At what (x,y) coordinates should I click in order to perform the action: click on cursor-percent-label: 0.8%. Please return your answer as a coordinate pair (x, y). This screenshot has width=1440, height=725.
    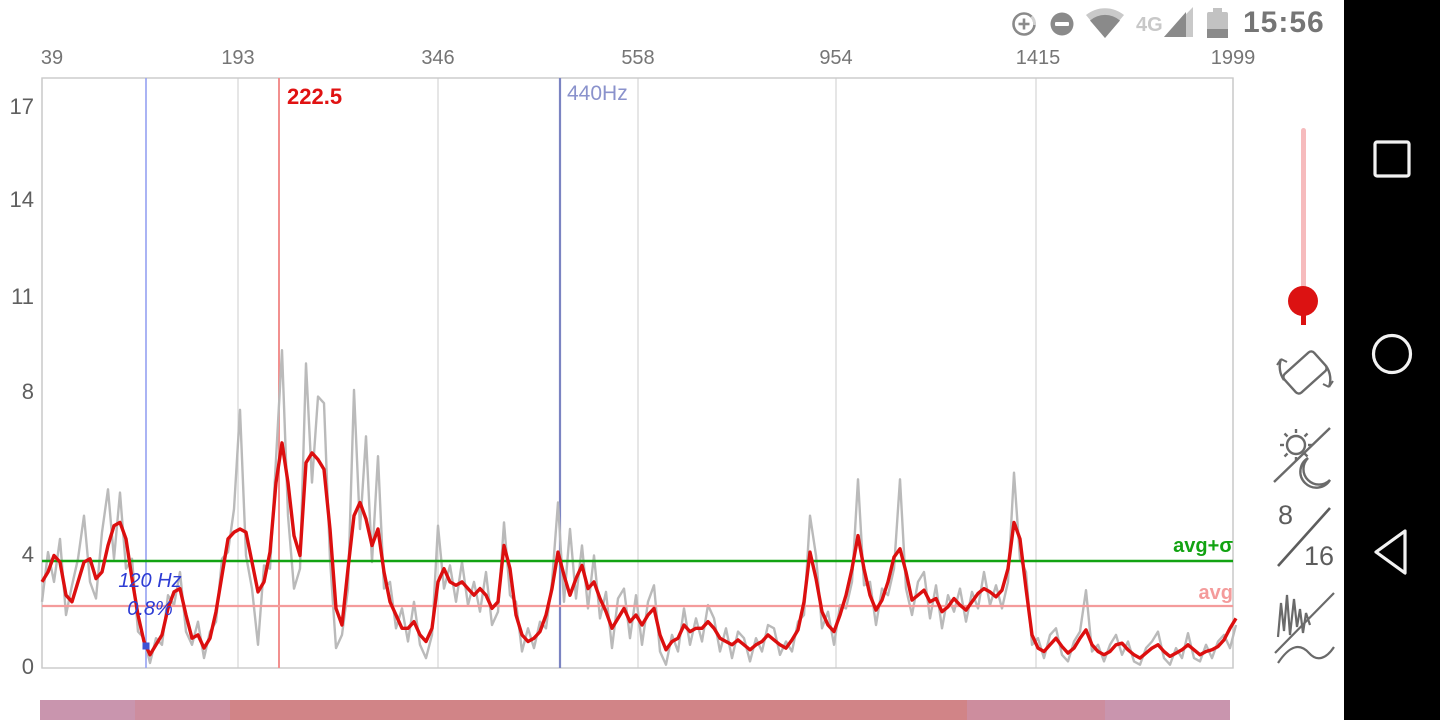
    Looking at the image, I should click on (150, 609).